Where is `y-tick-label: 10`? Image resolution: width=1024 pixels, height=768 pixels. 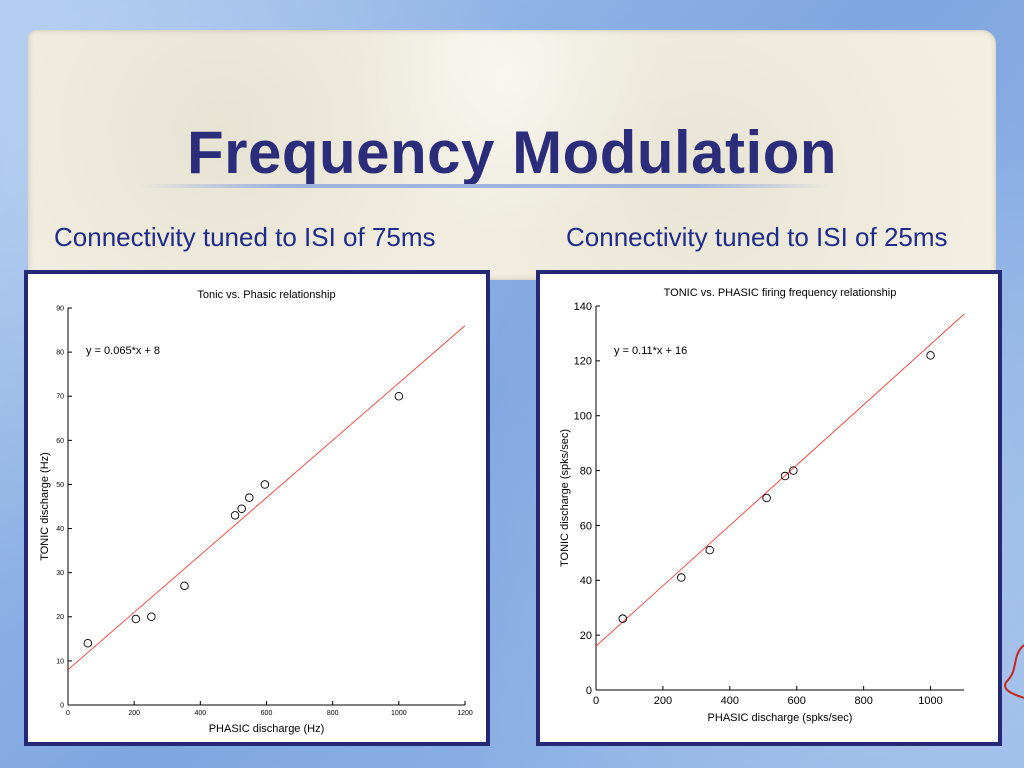
y-tick-label: 10 is located at coordinates (60, 661).